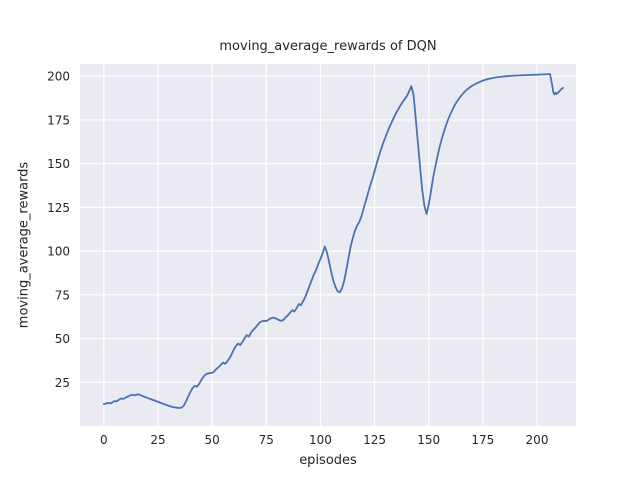 The image size is (640, 480). Describe the element at coordinates (58, 120) in the screenshot. I see `y-tick-label: 175` at that location.